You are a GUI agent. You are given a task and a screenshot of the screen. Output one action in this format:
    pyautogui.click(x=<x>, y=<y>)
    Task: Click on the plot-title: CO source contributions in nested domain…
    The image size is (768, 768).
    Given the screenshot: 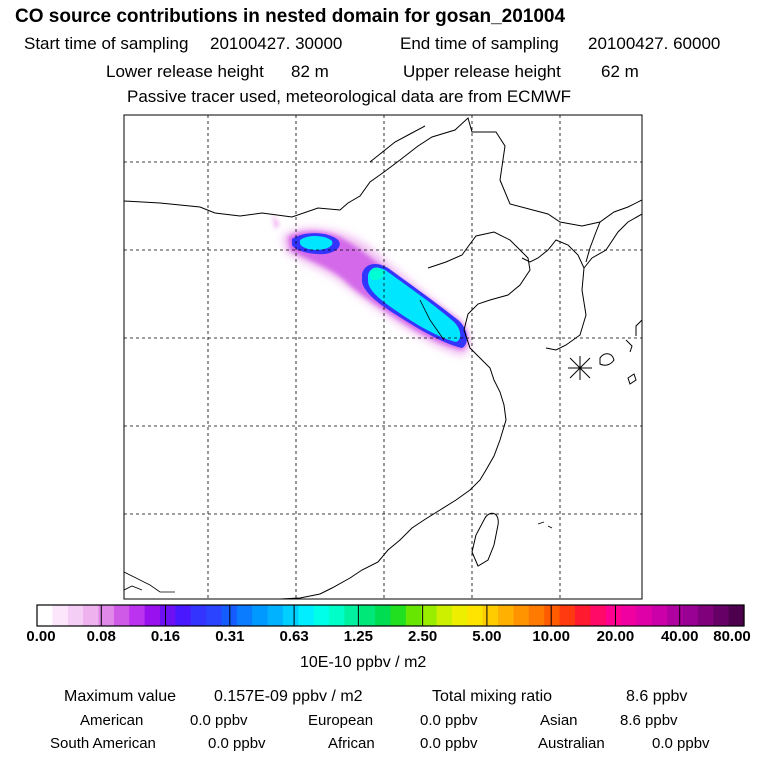 What is the action you would take?
    pyautogui.click(x=290, y=16)
    